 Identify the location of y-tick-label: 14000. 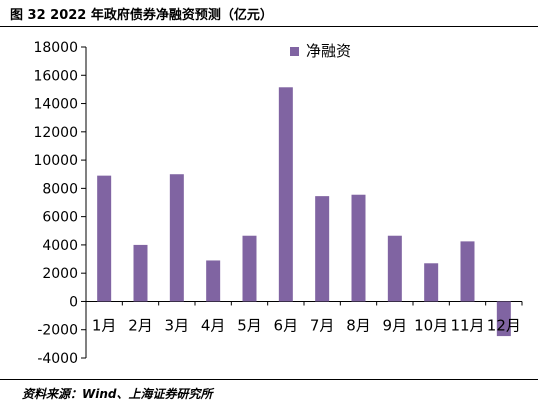
(55, 105).